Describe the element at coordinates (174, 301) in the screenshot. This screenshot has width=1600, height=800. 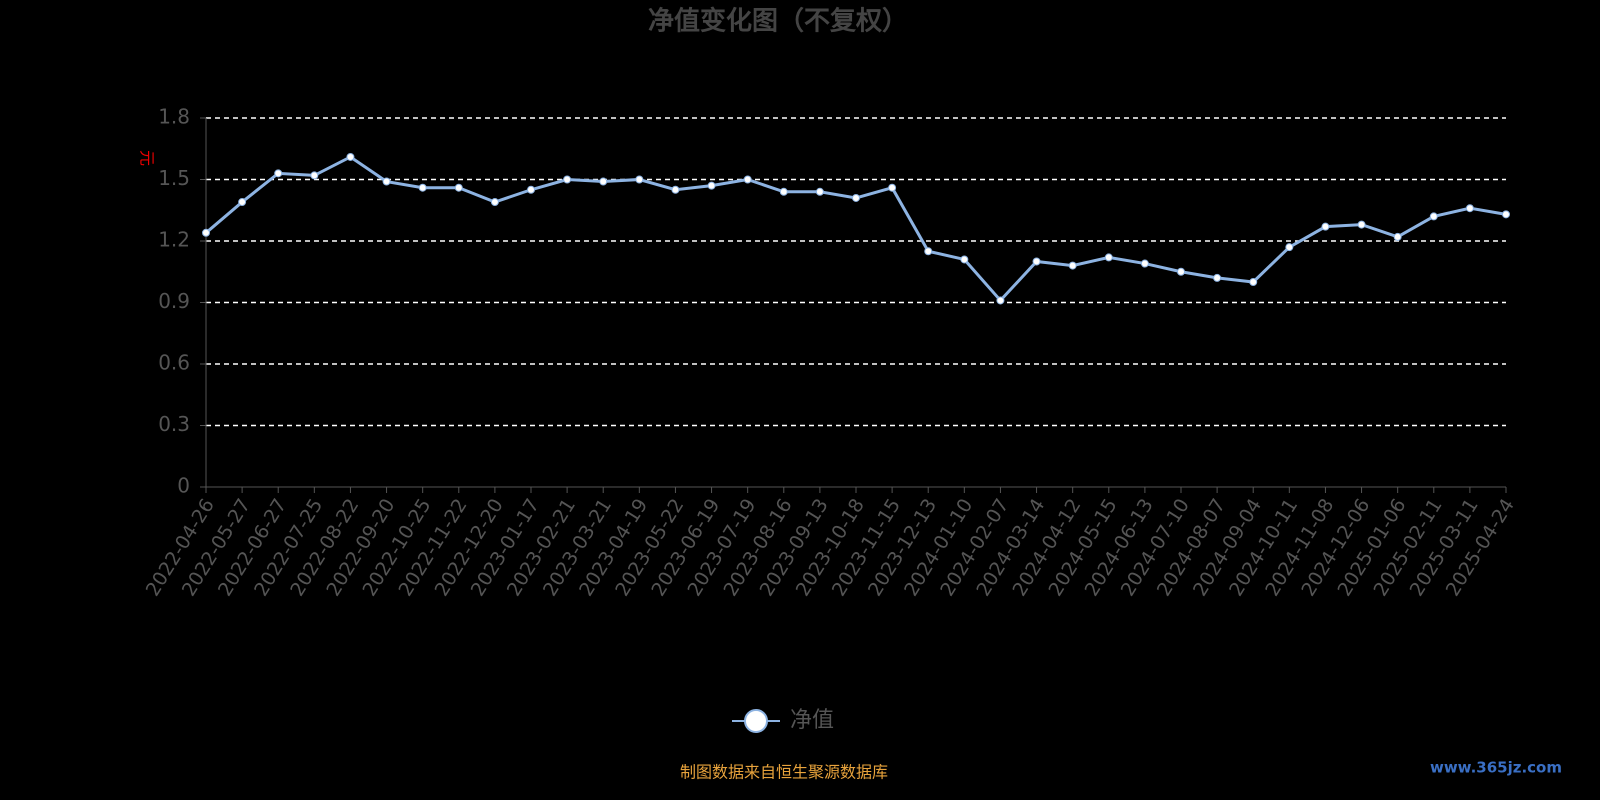
I see `y-tick-label: 0.9` at that location.